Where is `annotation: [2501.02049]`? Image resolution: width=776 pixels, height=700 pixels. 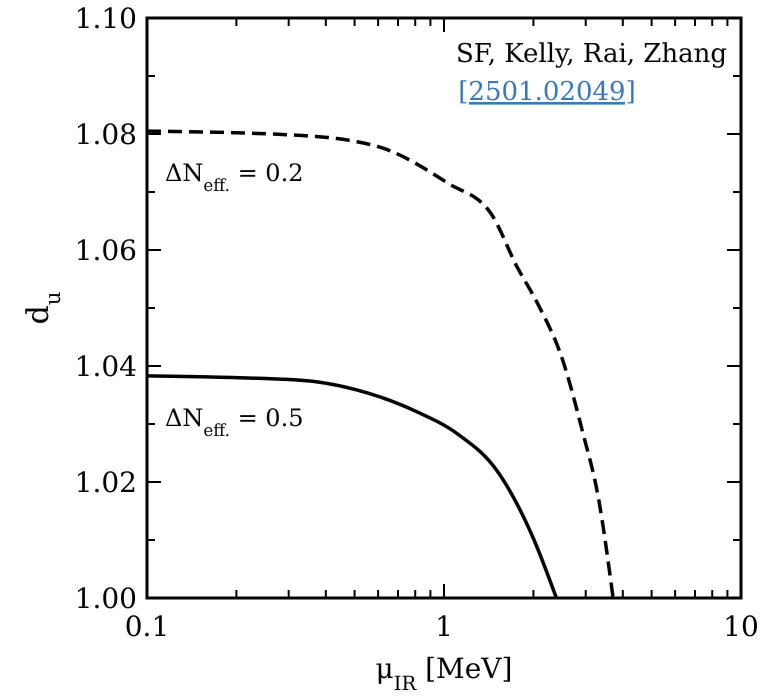
annotation: [2501.02049] is located at coordinates (547, 92).